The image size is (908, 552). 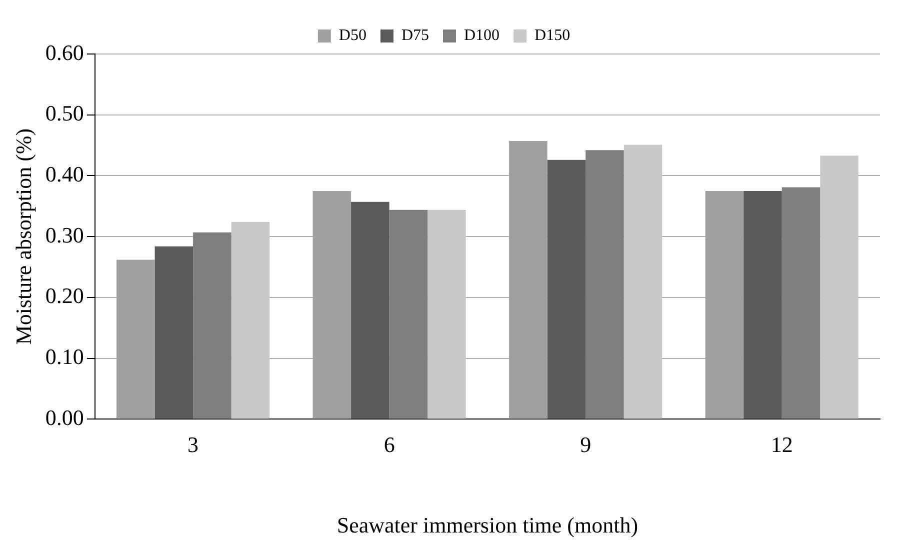 I want to click on x-tick-label: 12, so click(x=781, y=445).